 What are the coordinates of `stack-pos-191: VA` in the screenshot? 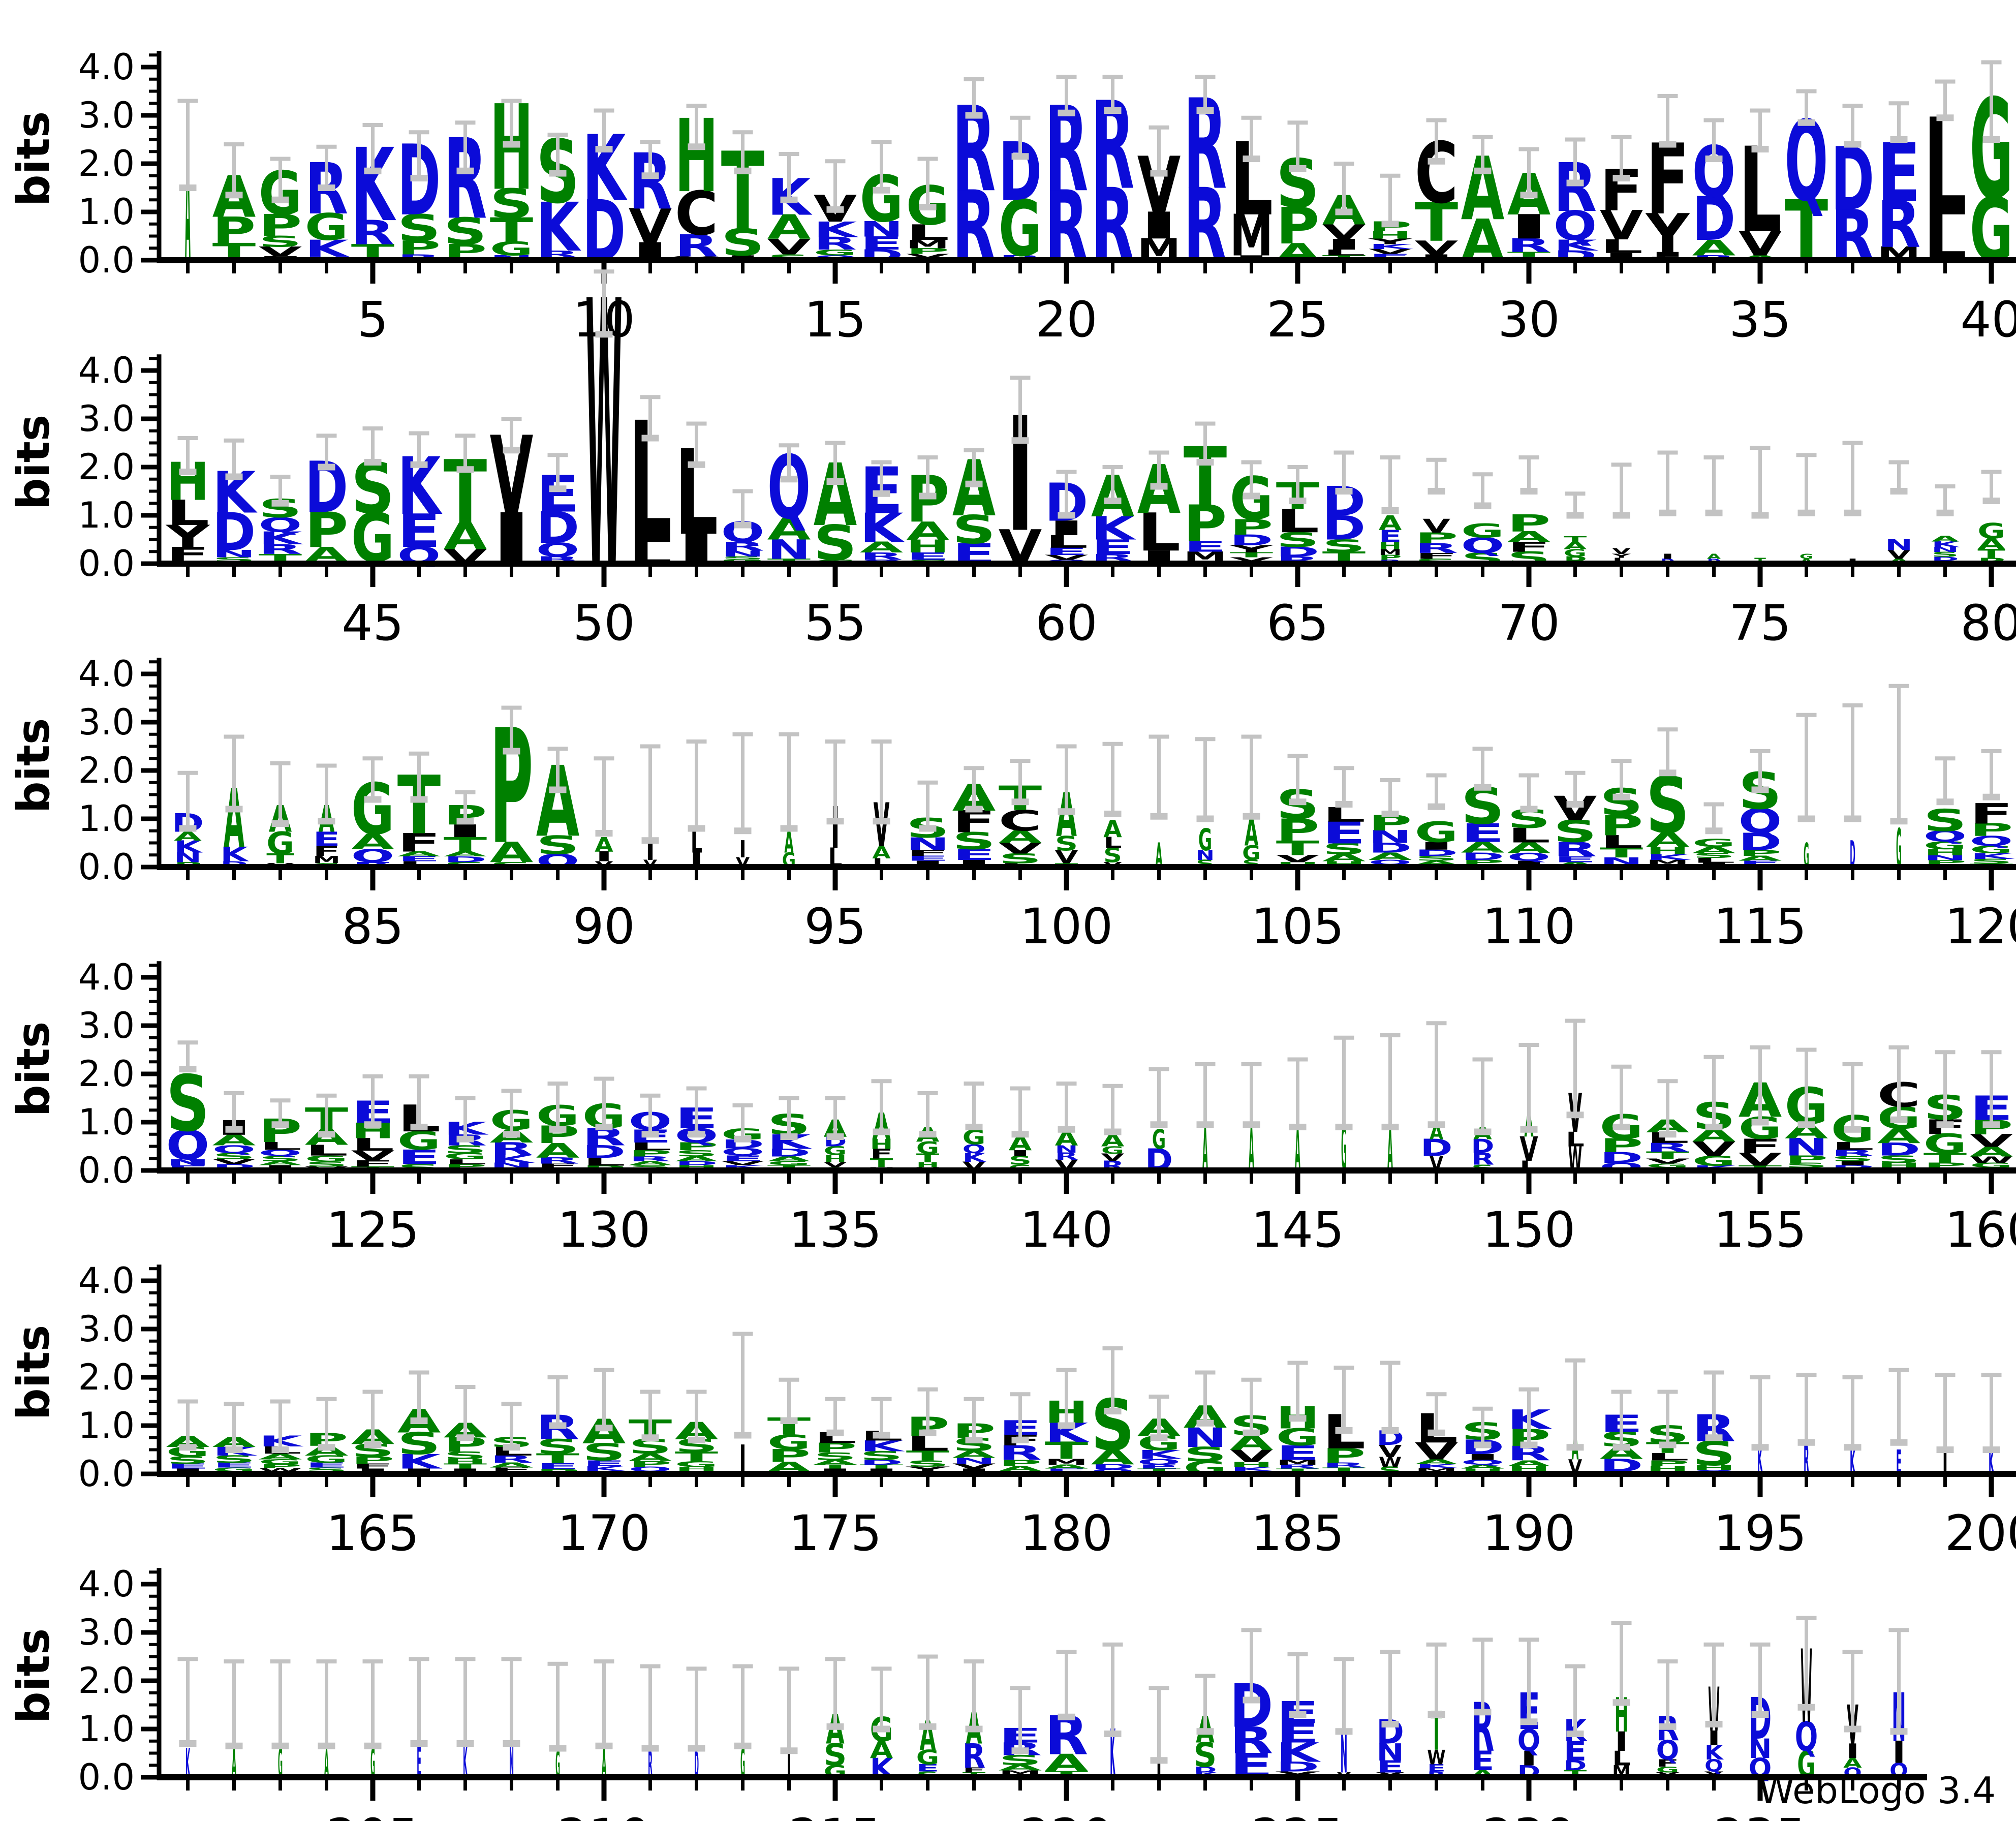 It's located at (1575, 1418).